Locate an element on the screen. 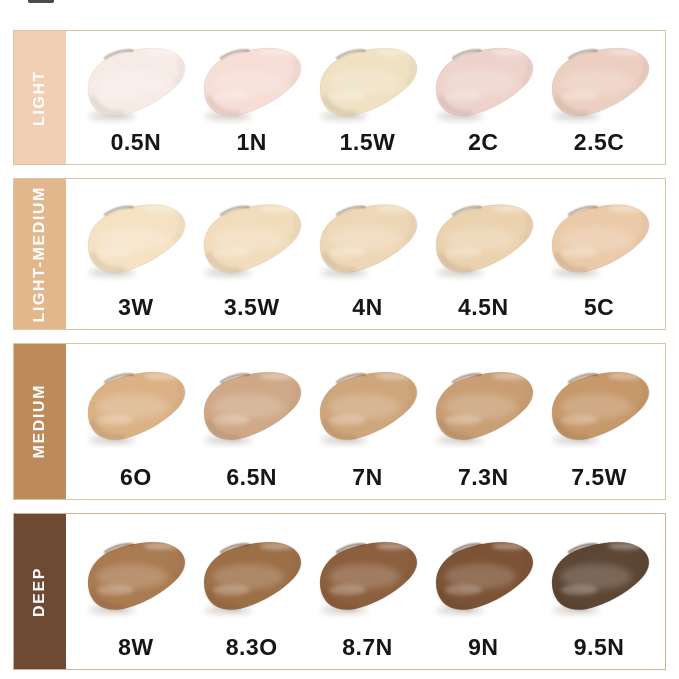 The width and height of the screenshot is (679, 679). shade-swatch: 3W is located at coordinates (136, 255).